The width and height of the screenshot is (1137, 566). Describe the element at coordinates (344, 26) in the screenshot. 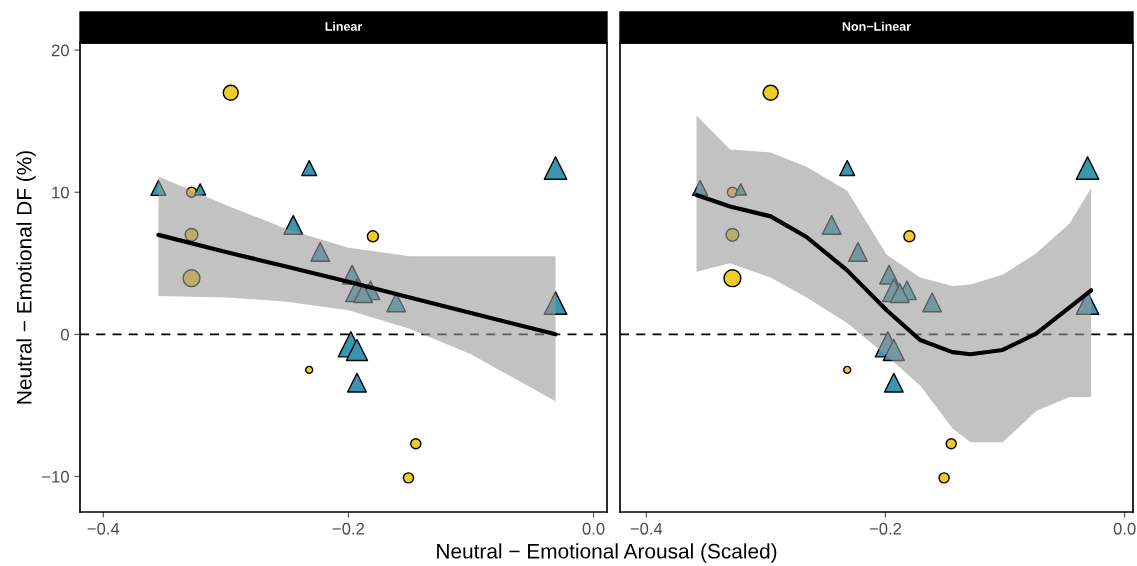

I see `chart-title: Linear` at that location.